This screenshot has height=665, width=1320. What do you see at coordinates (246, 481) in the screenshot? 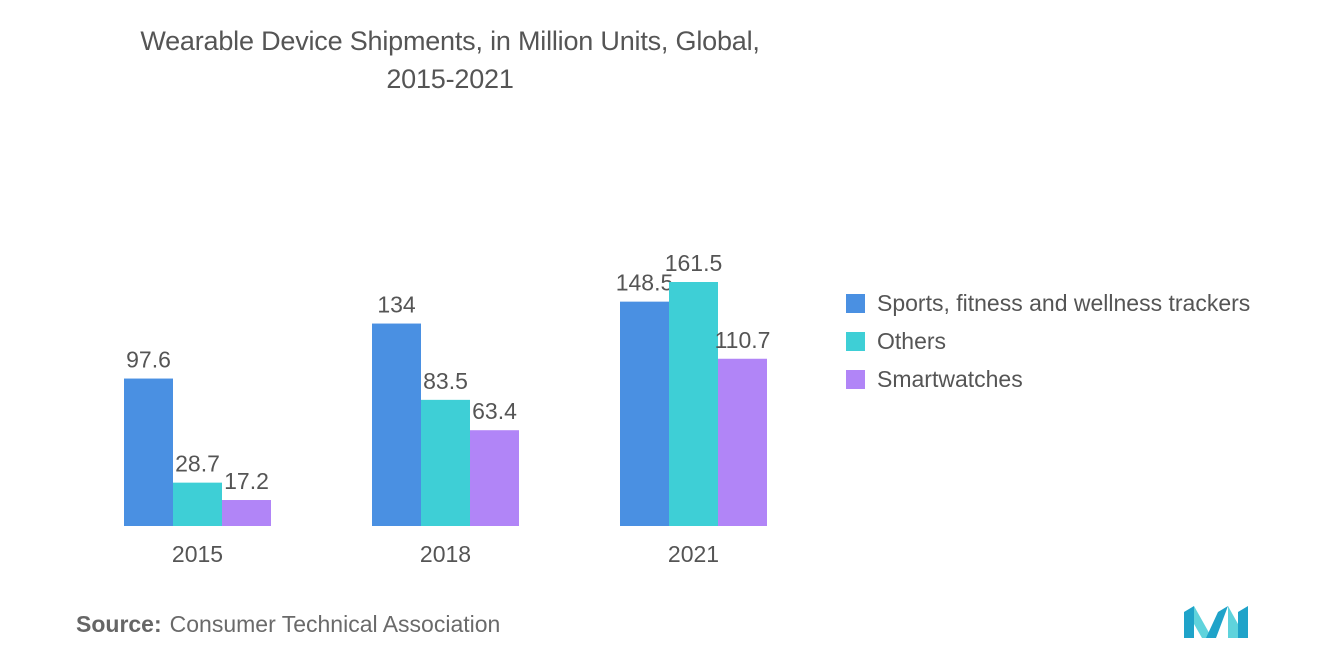
I see `data-label-smartwatches-2015: 17.2` at bounding box center [246, 481].